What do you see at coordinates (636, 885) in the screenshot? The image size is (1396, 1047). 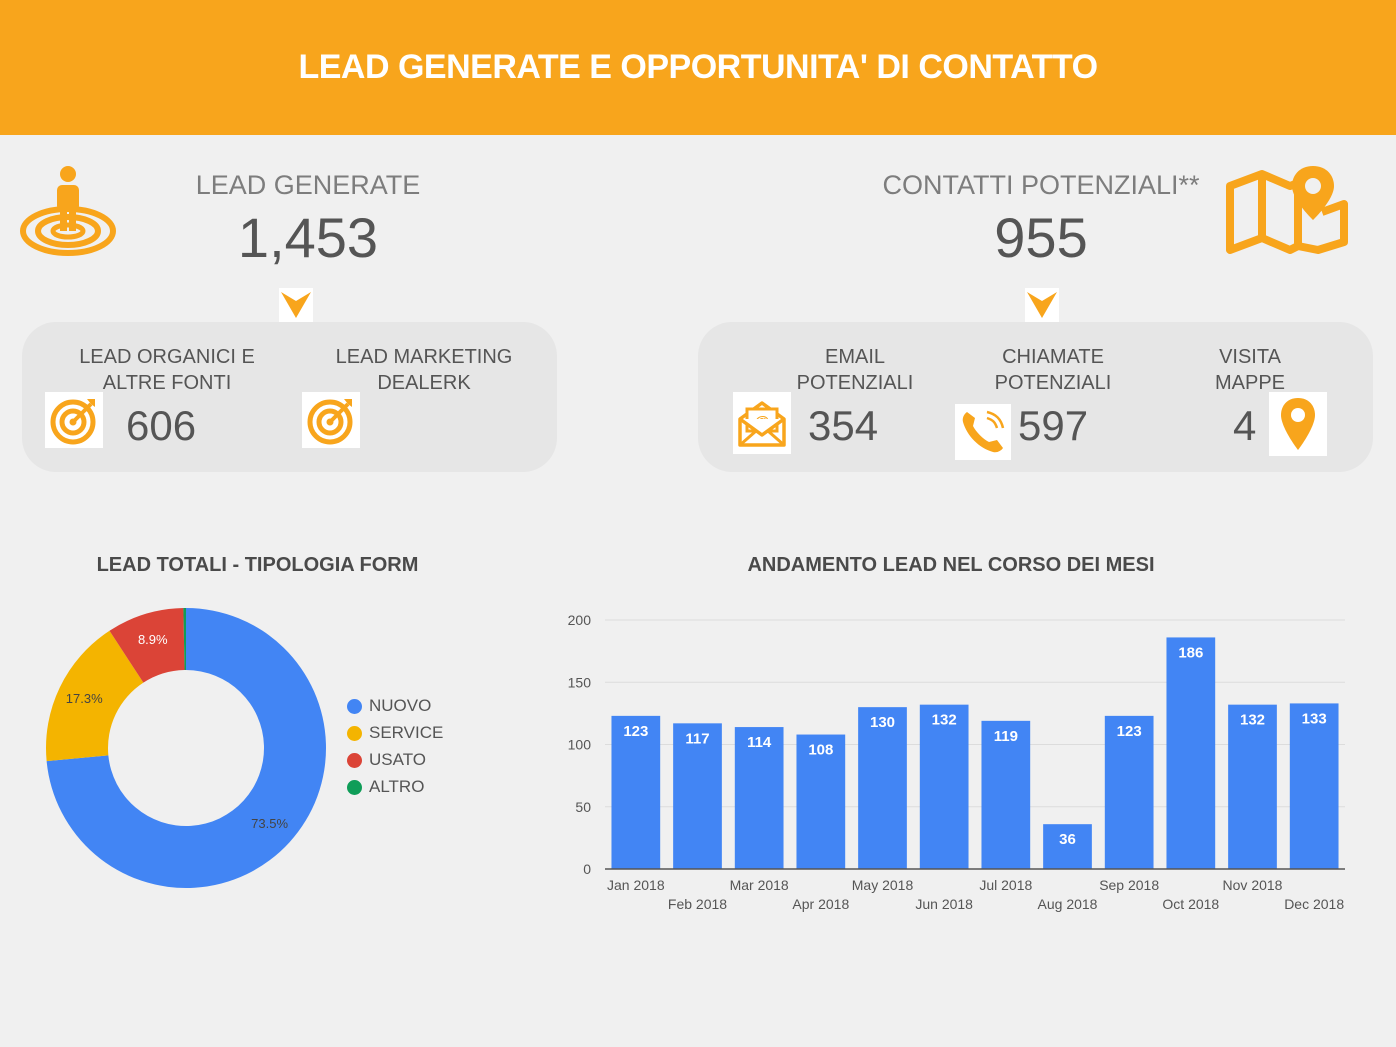 I see `x-tick-label: Jan 2018` at bounding box center [636, 885].